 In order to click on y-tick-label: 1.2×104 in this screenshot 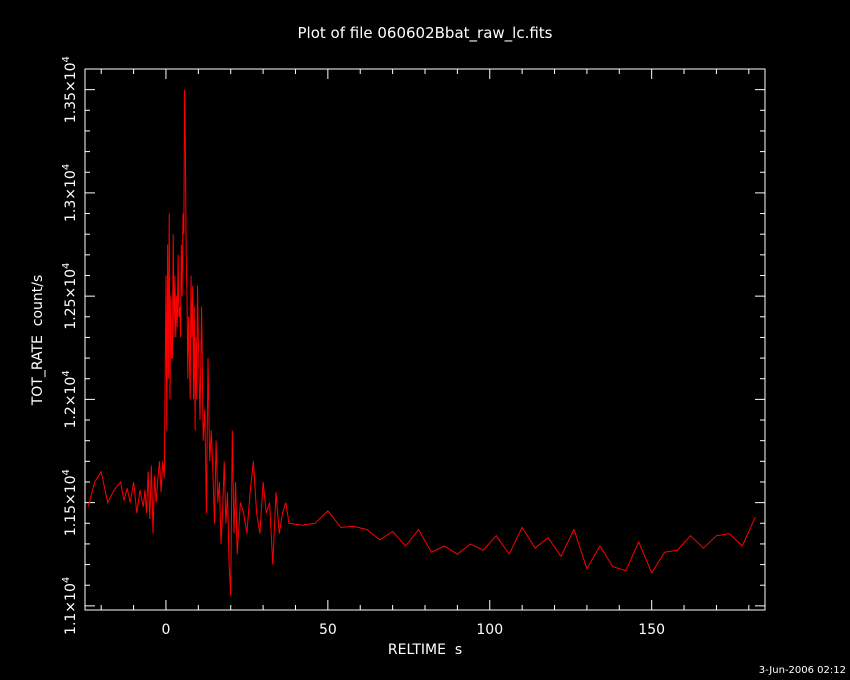, I will do `click(70, 399)`.